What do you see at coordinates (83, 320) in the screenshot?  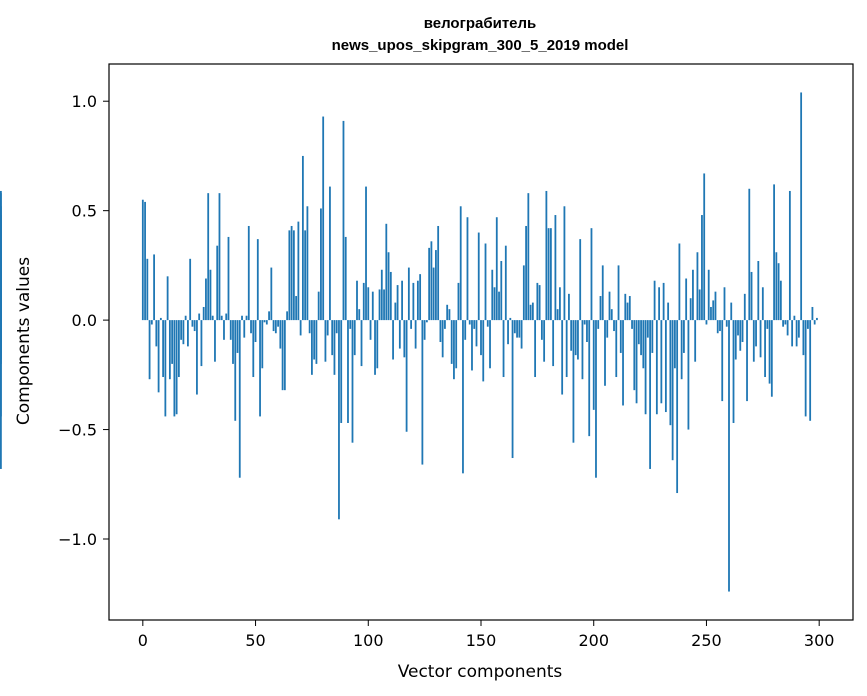 I see `y-axis-ticks: −1.0 −0.5 0.0 0.5 1.0` at bounding box center [83, 320].